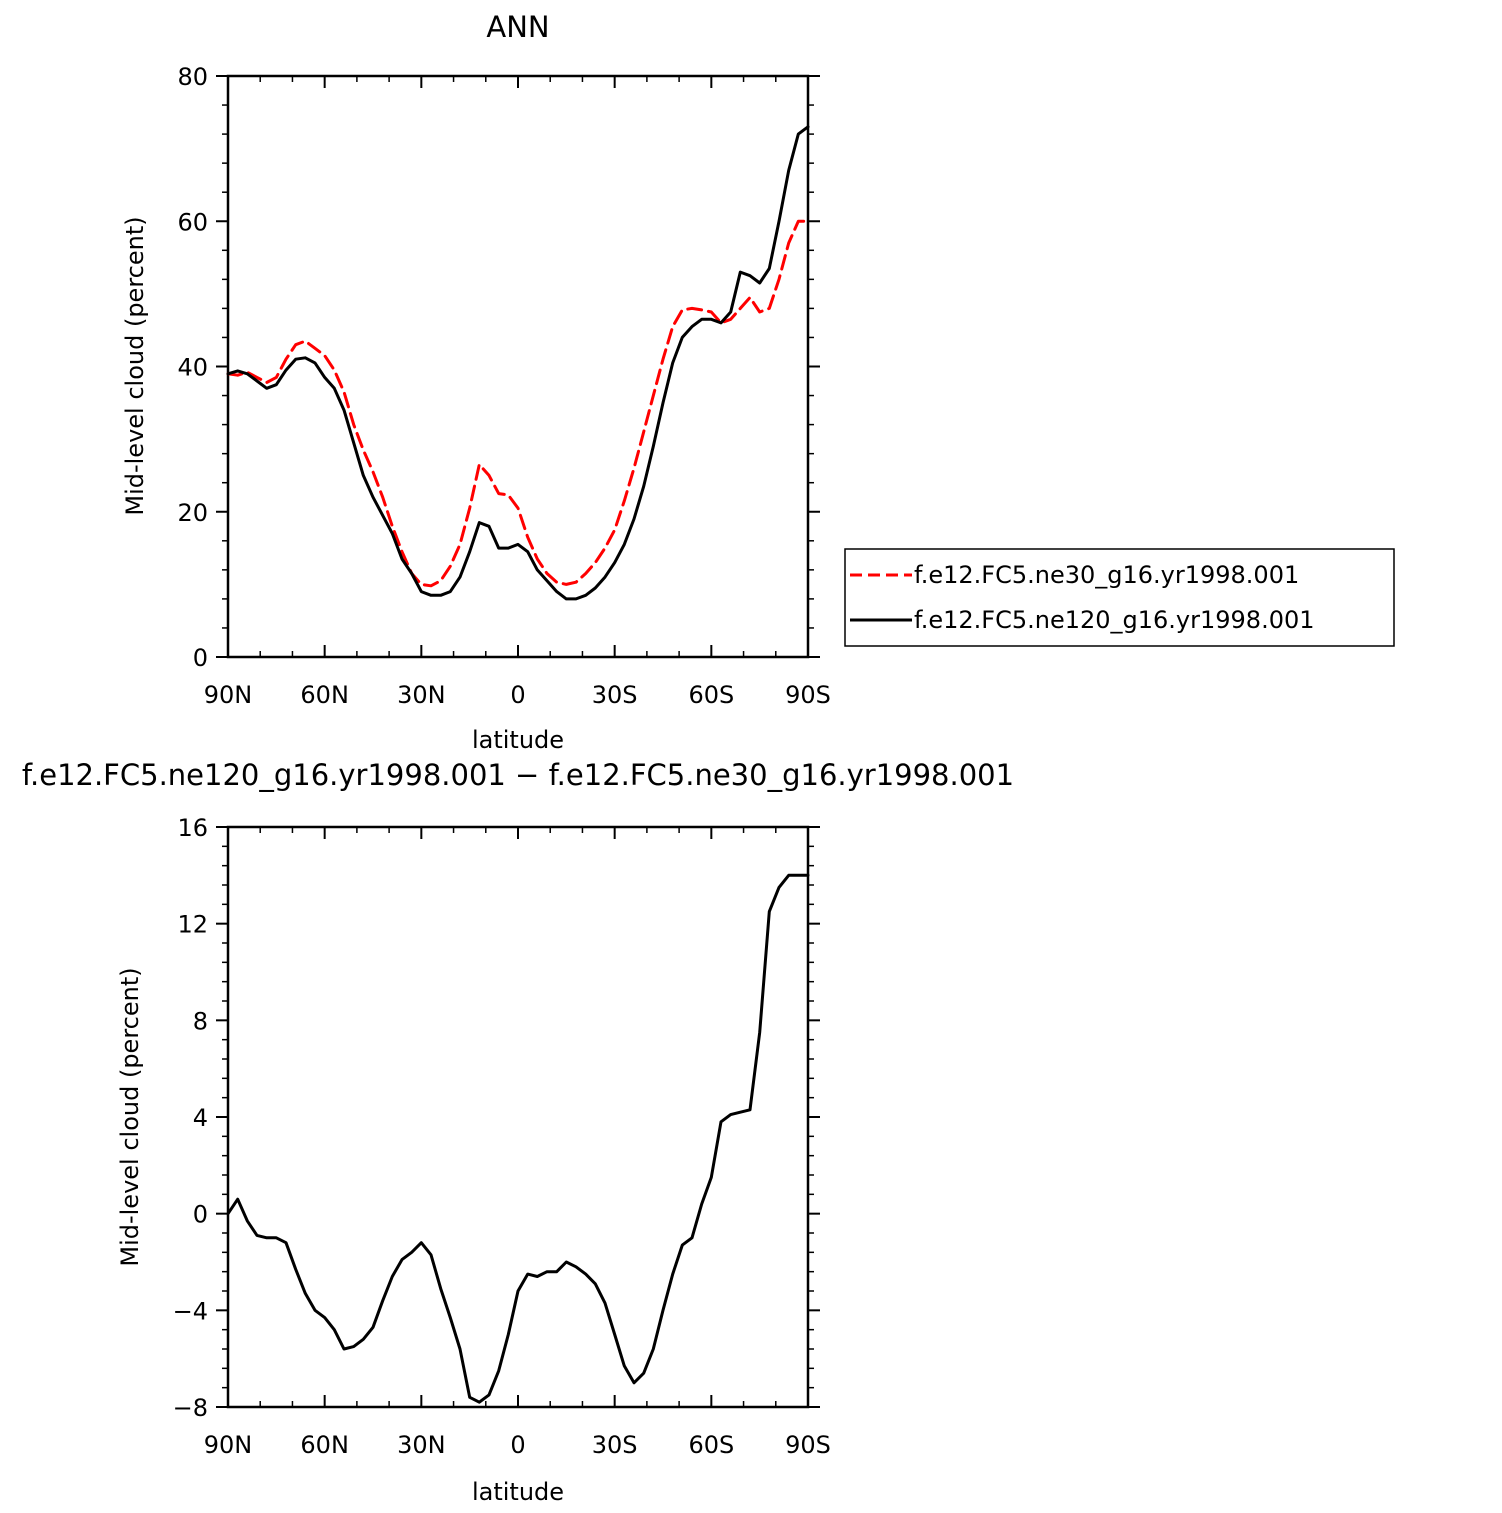 This screenshot has width=1502, height=1513. Describe the element at coordinates (518, 740) in the screenshot. I see `top-x-axis-label: latitude` at that location.